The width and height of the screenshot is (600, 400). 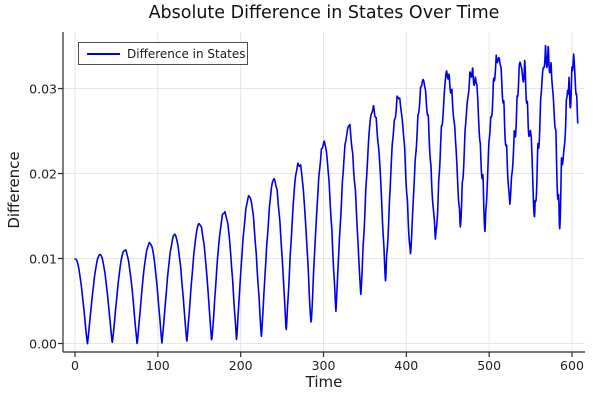 I want to click on y-tick-label: 0.00, so click(x=43, y=343).